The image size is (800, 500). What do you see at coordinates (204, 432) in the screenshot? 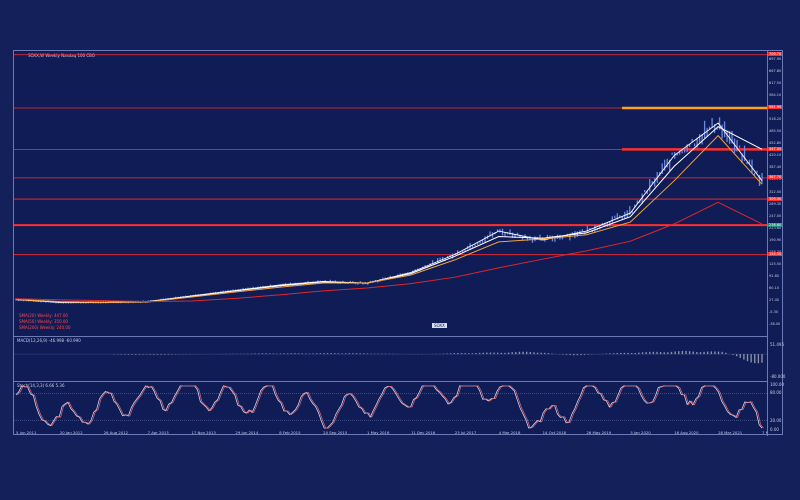
I see `time-tick: 17 Nov 2013` at bounding box center [204, 432].